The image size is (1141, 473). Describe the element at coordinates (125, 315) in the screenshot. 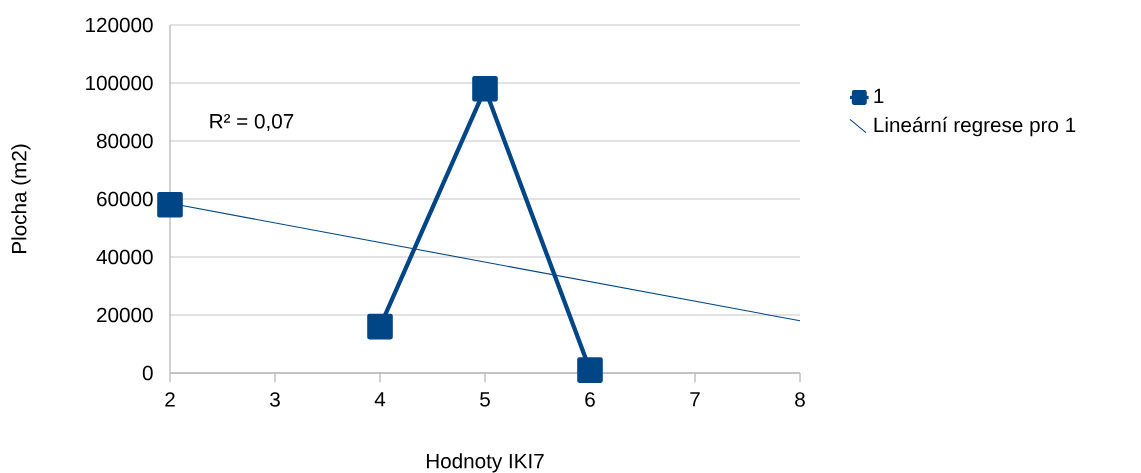

I see `y-tick-label: 20000` at that location.